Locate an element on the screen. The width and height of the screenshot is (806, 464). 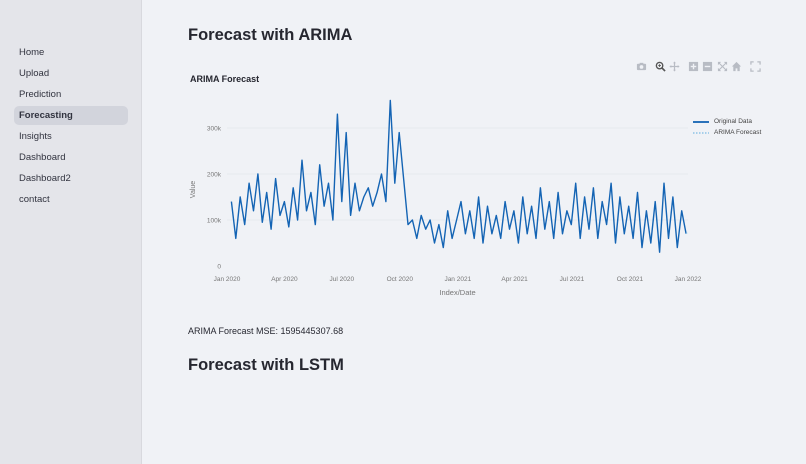
legend-item-original: Original Data is located at coordinates (727, 121).